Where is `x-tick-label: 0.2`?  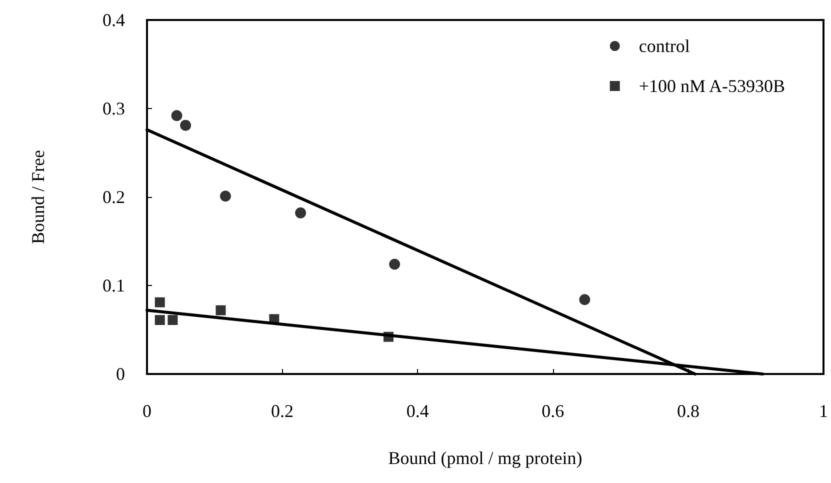
x-tick-label: 0.2 is located at coordinates (282, 411).